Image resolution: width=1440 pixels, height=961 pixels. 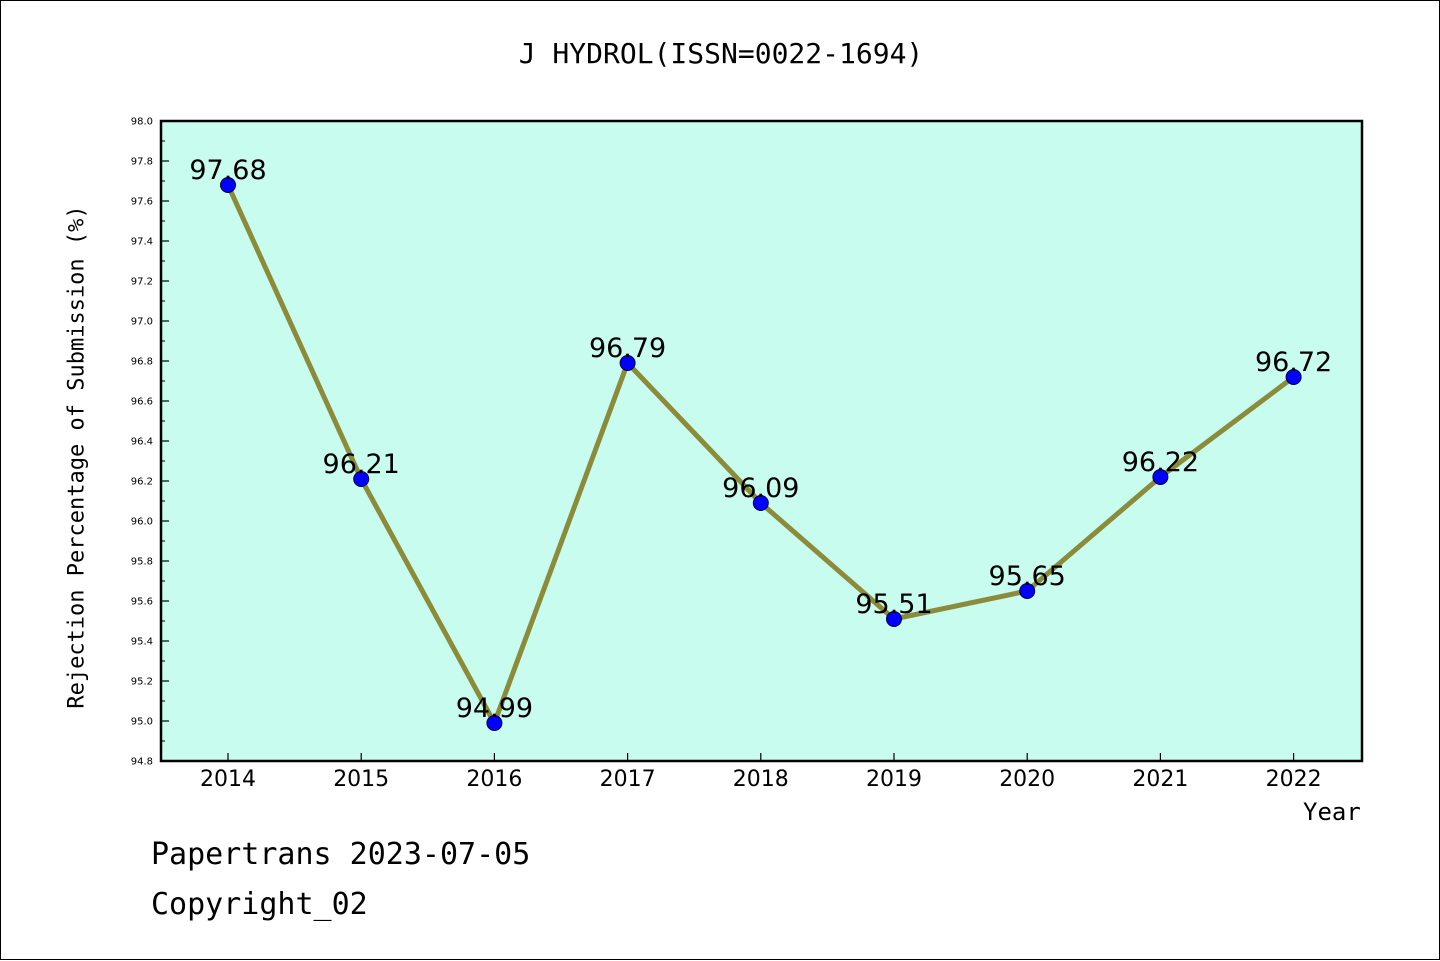 What do you see at coordinates (1293, 362) in the screenshot?
I see `data-label: 96.72` at bounding box center [1293, 362].